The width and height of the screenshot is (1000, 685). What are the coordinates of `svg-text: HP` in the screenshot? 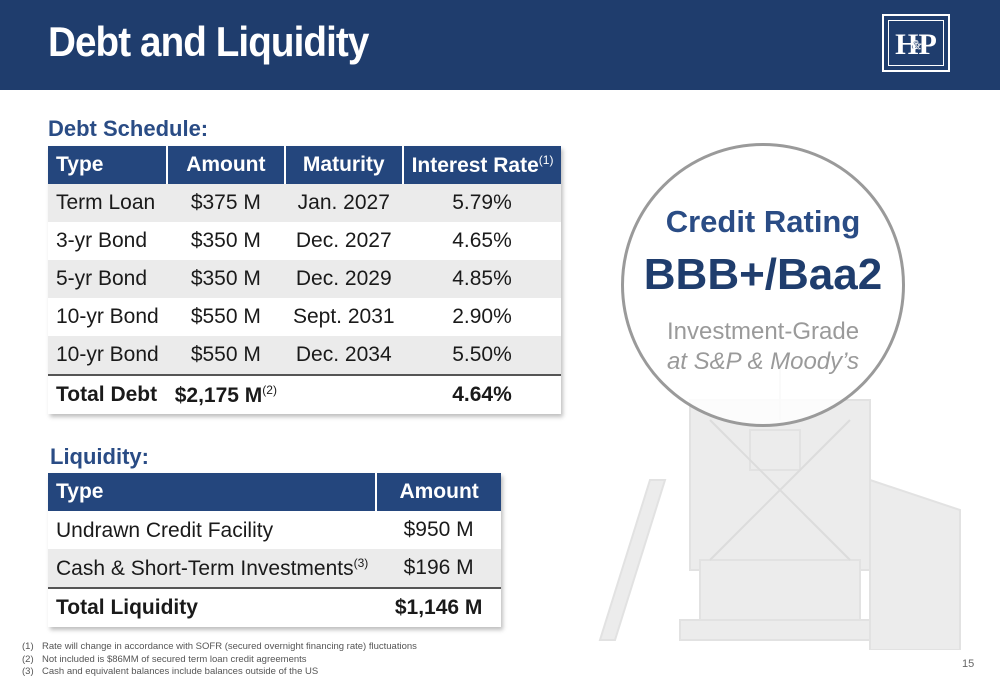 It's located at (916, 44).